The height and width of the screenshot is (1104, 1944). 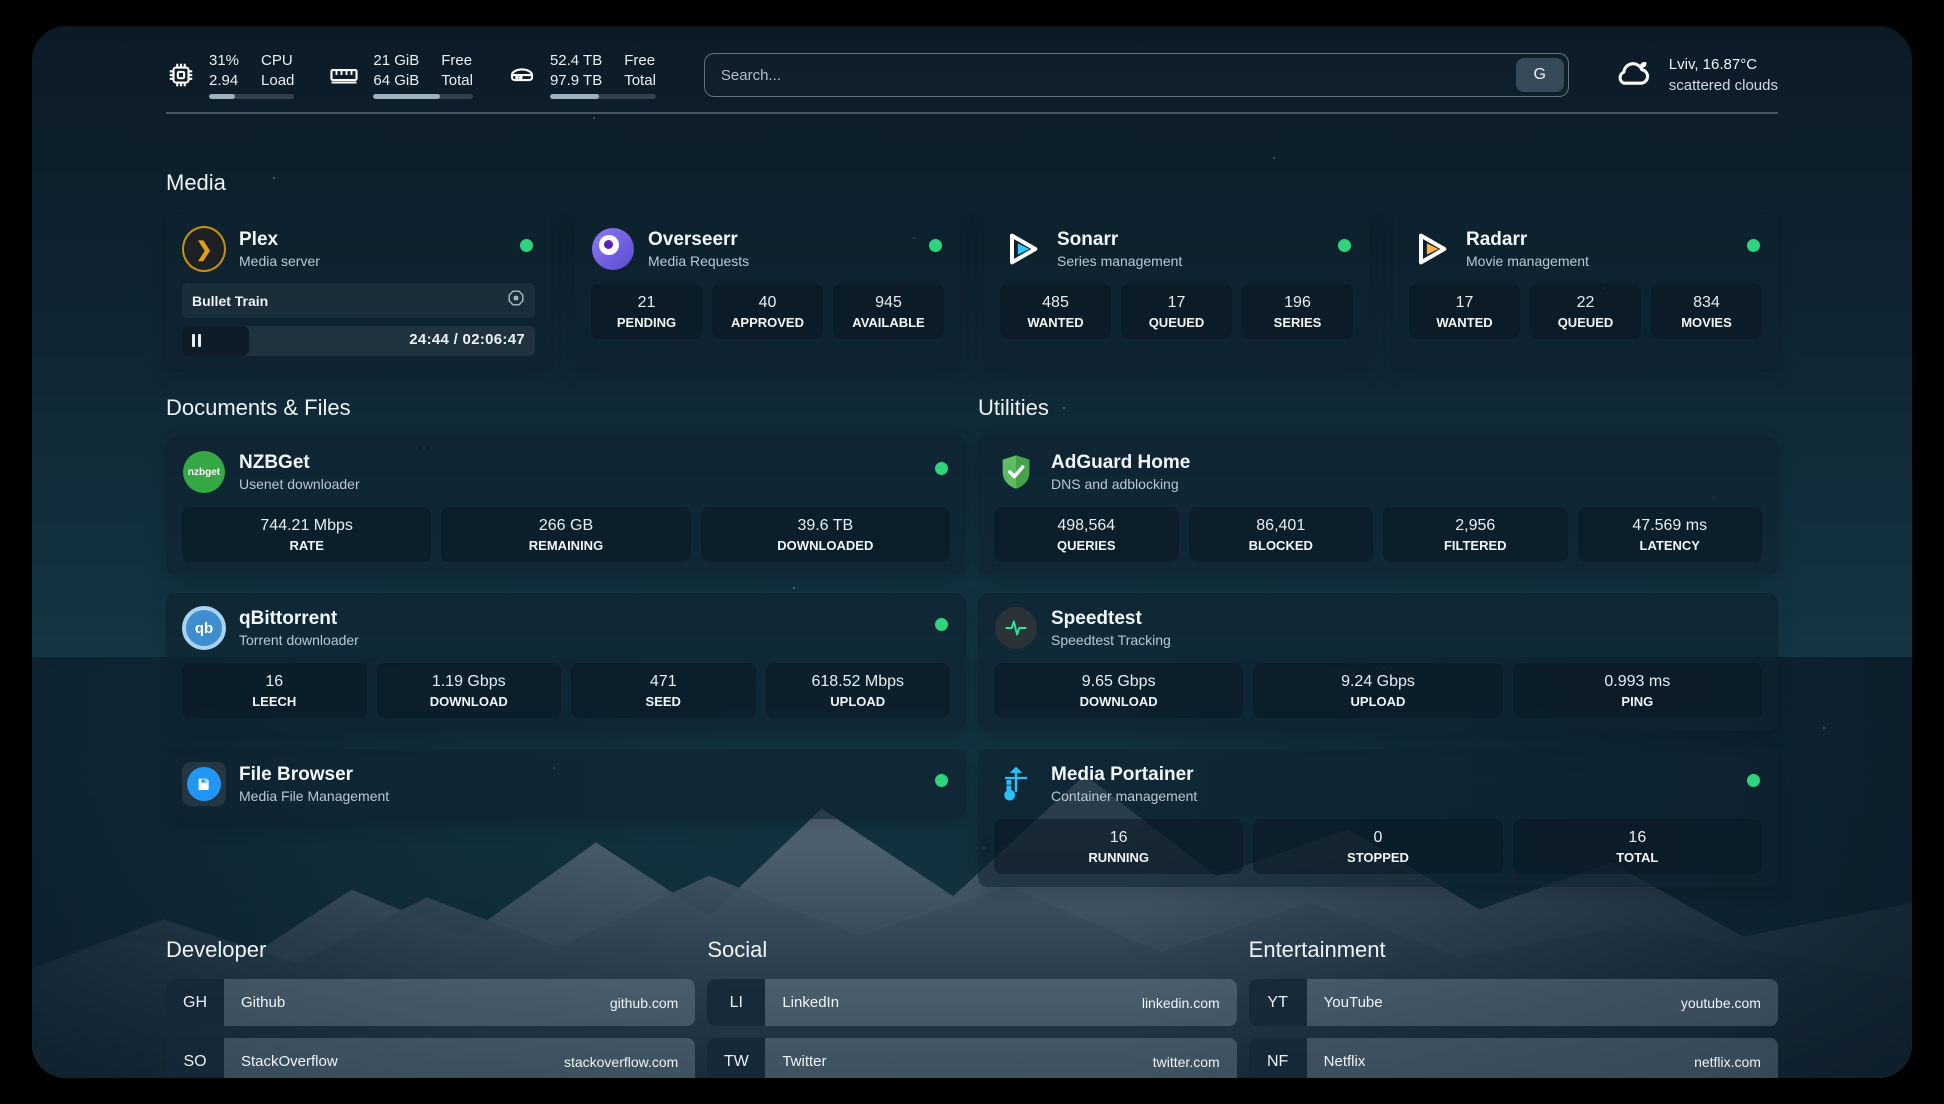 What do you see at coordinates (566, 784) in the screenshot?
I see `app-card-filebrowser: File Browser Media File Management` at bounding box center [566, 784].